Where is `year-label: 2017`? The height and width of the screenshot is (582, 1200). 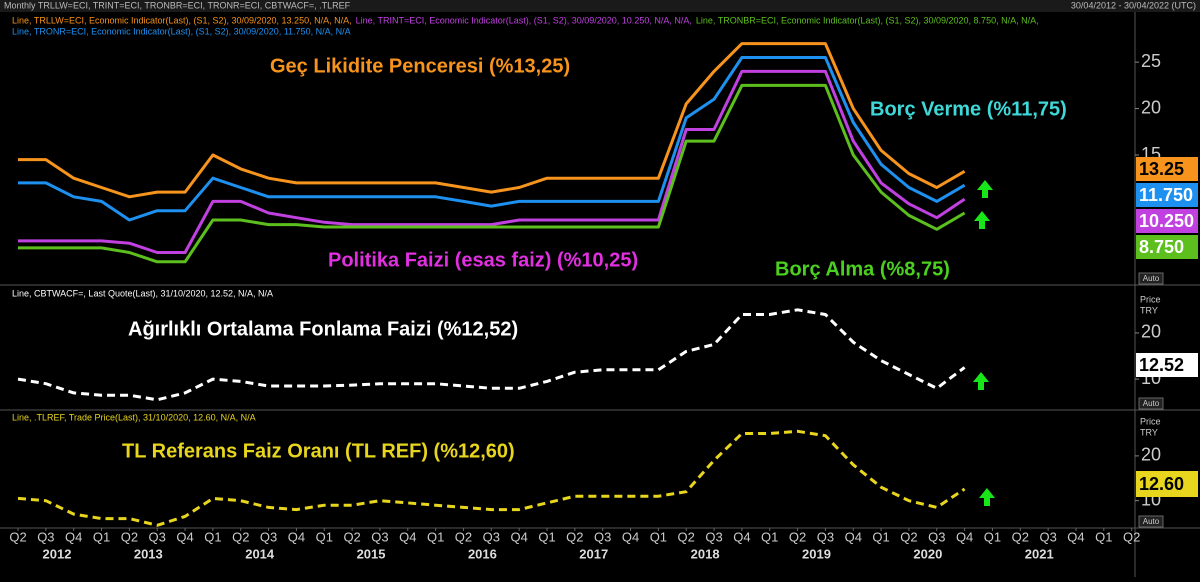 year-label: 2017 is located at coordinates (593, 553).